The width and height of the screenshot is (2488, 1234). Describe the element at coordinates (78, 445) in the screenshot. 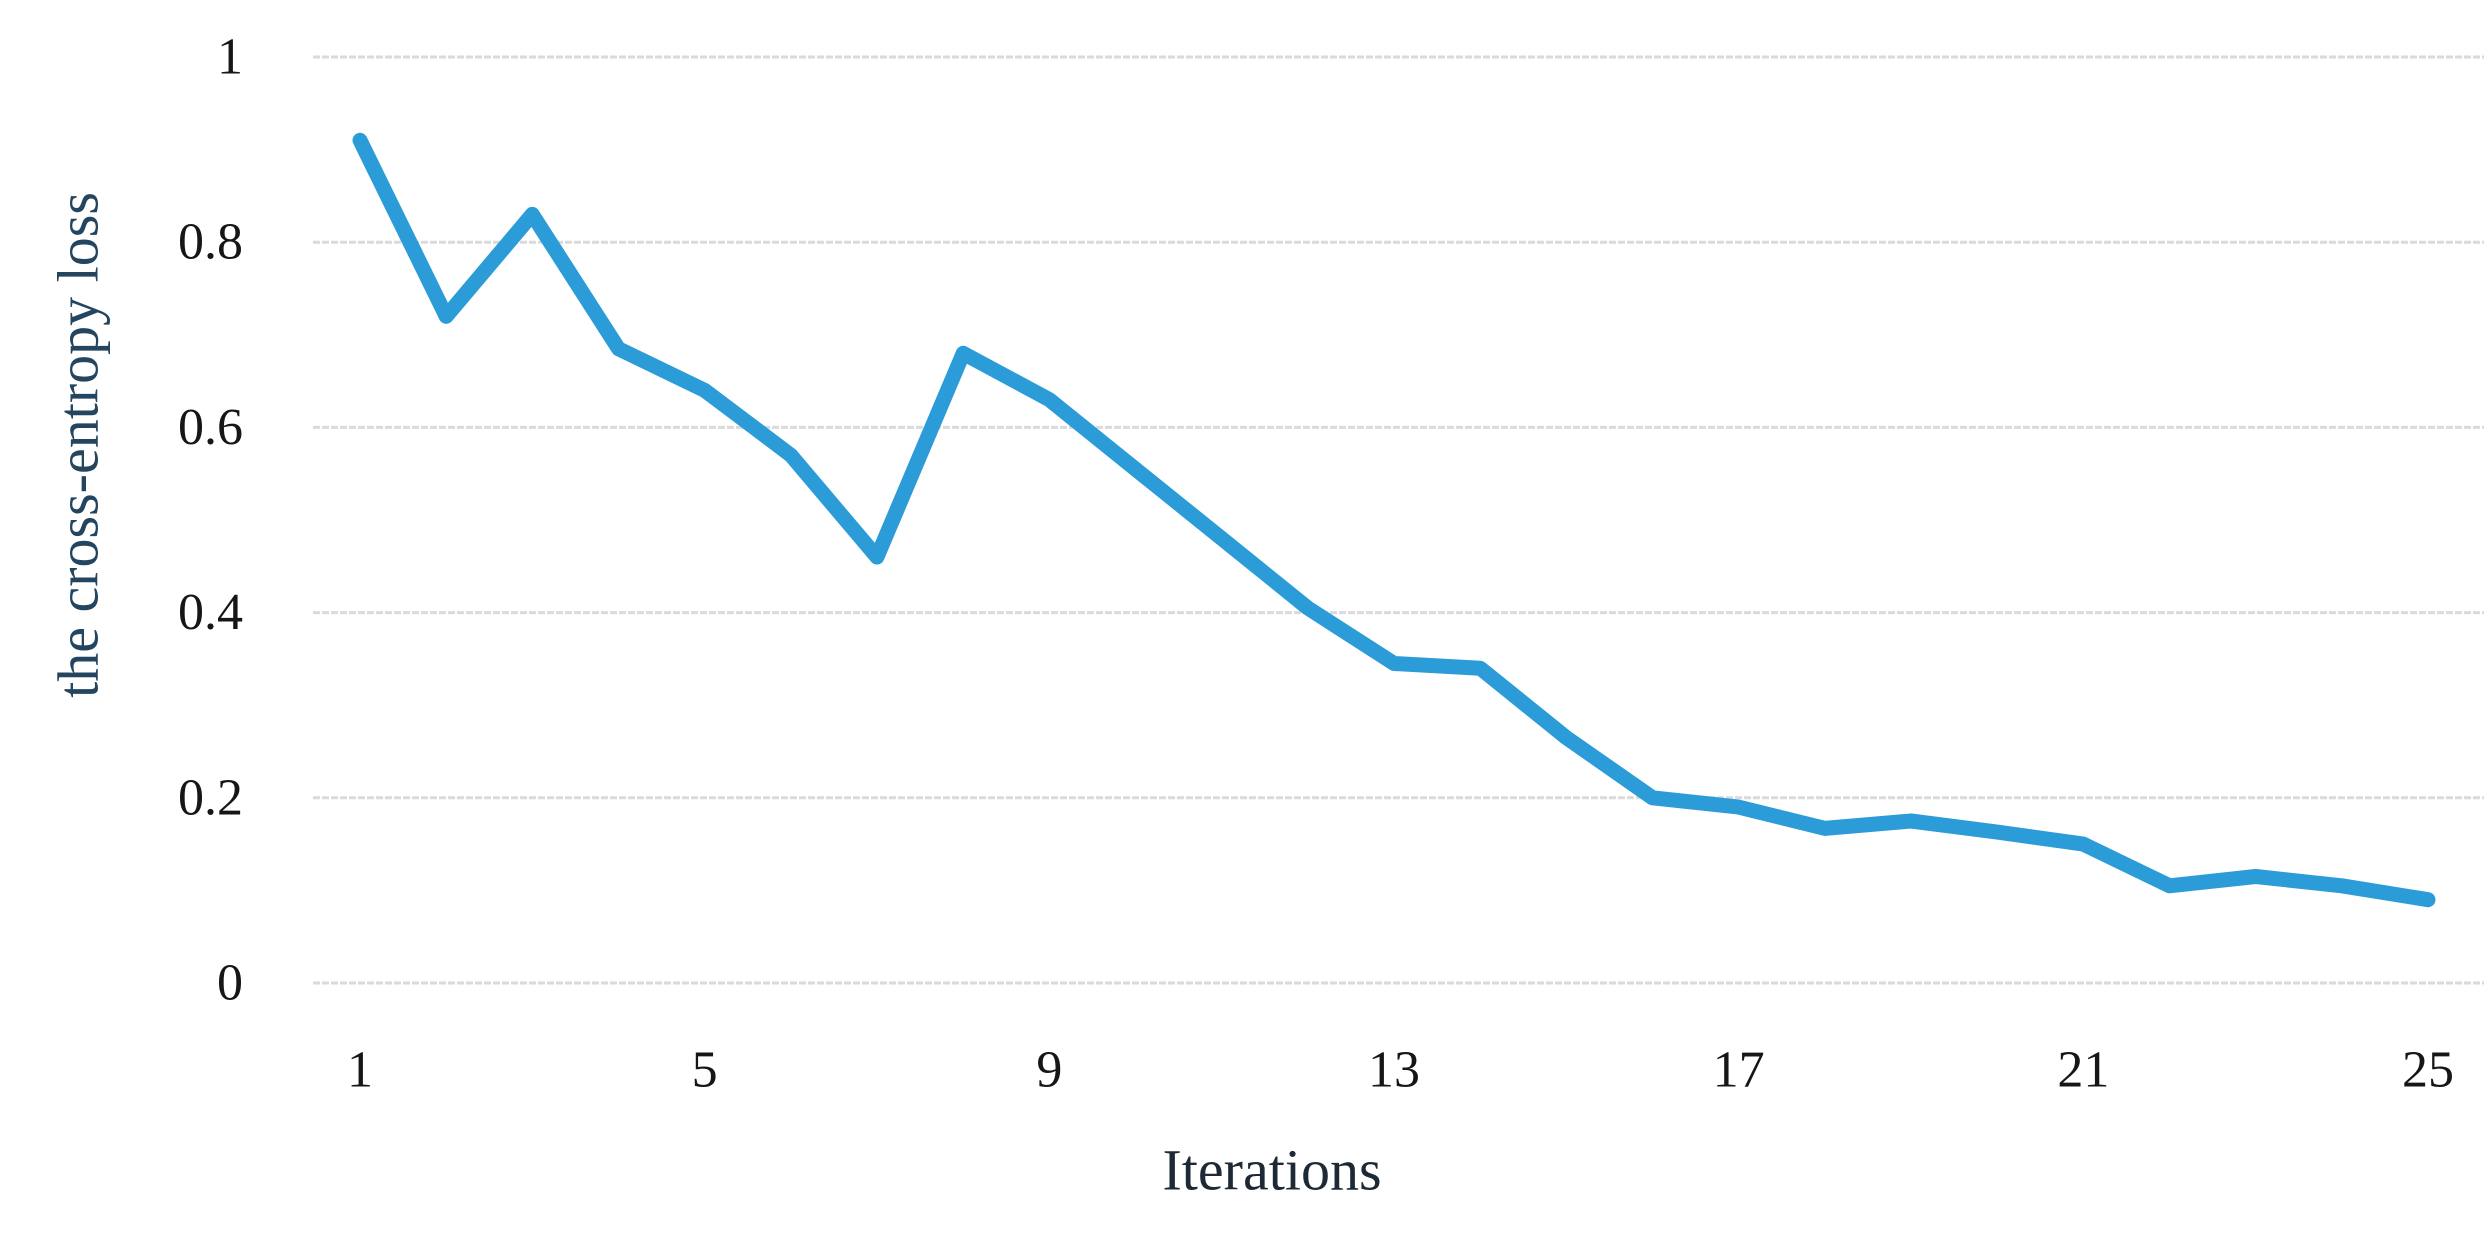

I see `y-axis-title: the cross-entropy loss` at that location.